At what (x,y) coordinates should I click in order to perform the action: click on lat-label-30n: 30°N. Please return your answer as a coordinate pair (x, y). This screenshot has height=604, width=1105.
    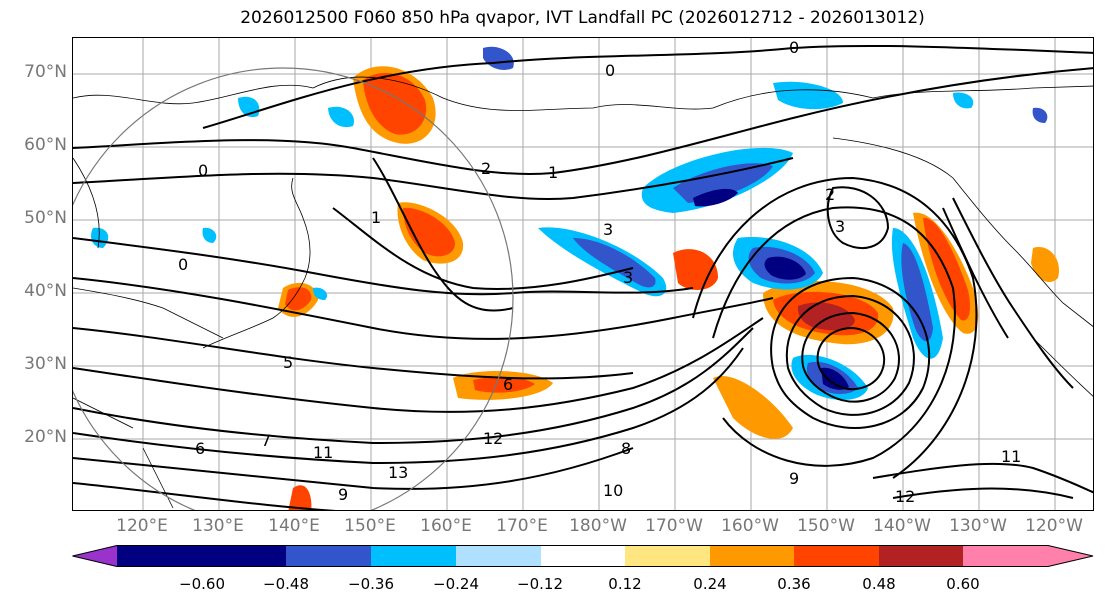
    Looking at the image, I should click on (45, 364).